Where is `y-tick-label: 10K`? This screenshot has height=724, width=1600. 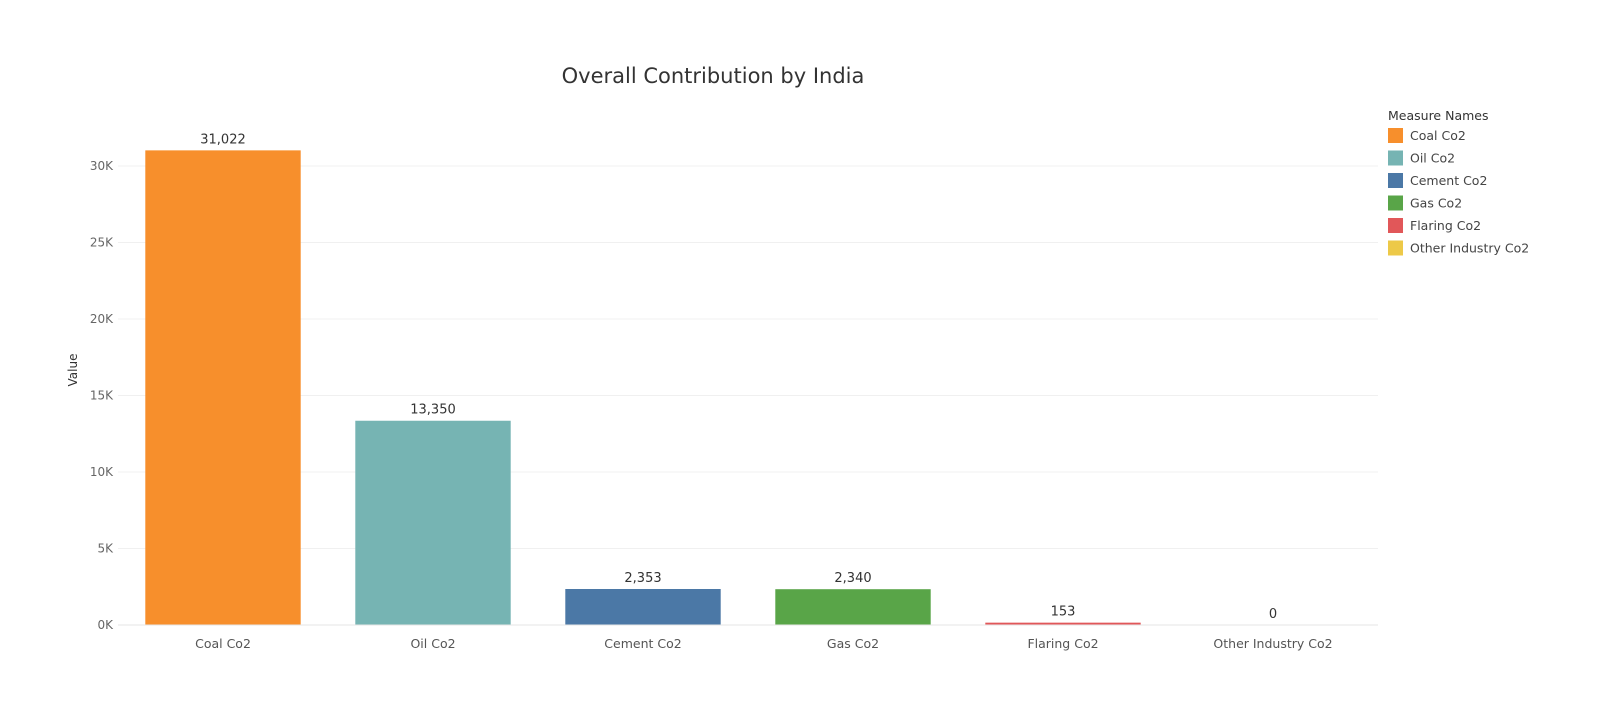 y-tick-label: 10K is located at coordinates (102, 472).